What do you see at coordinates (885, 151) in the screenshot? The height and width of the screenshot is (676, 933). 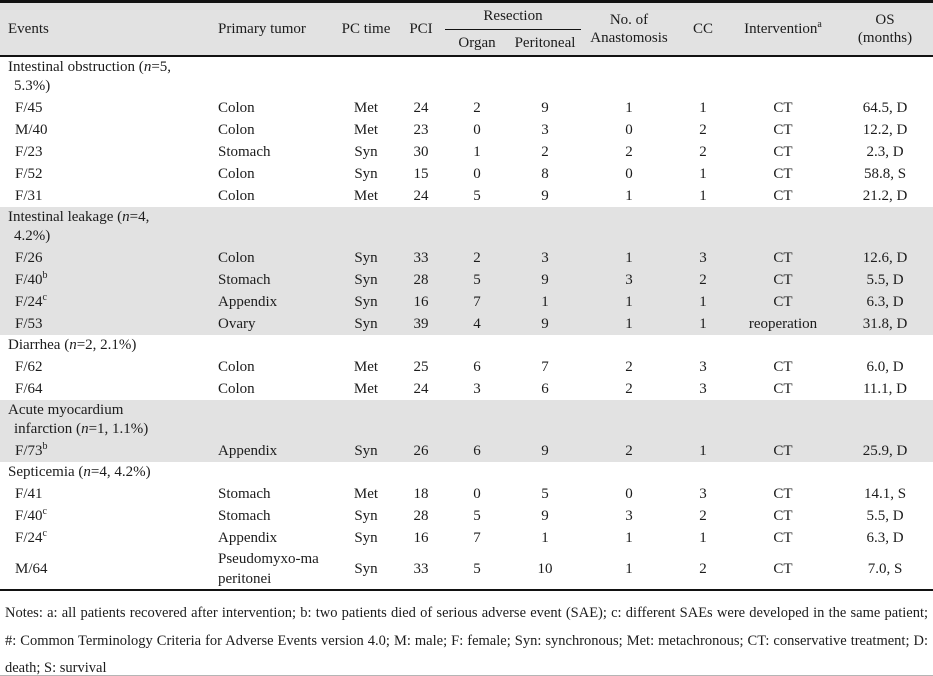 I see `cell-os: 2.3, D` at bounding box center [885, 151].